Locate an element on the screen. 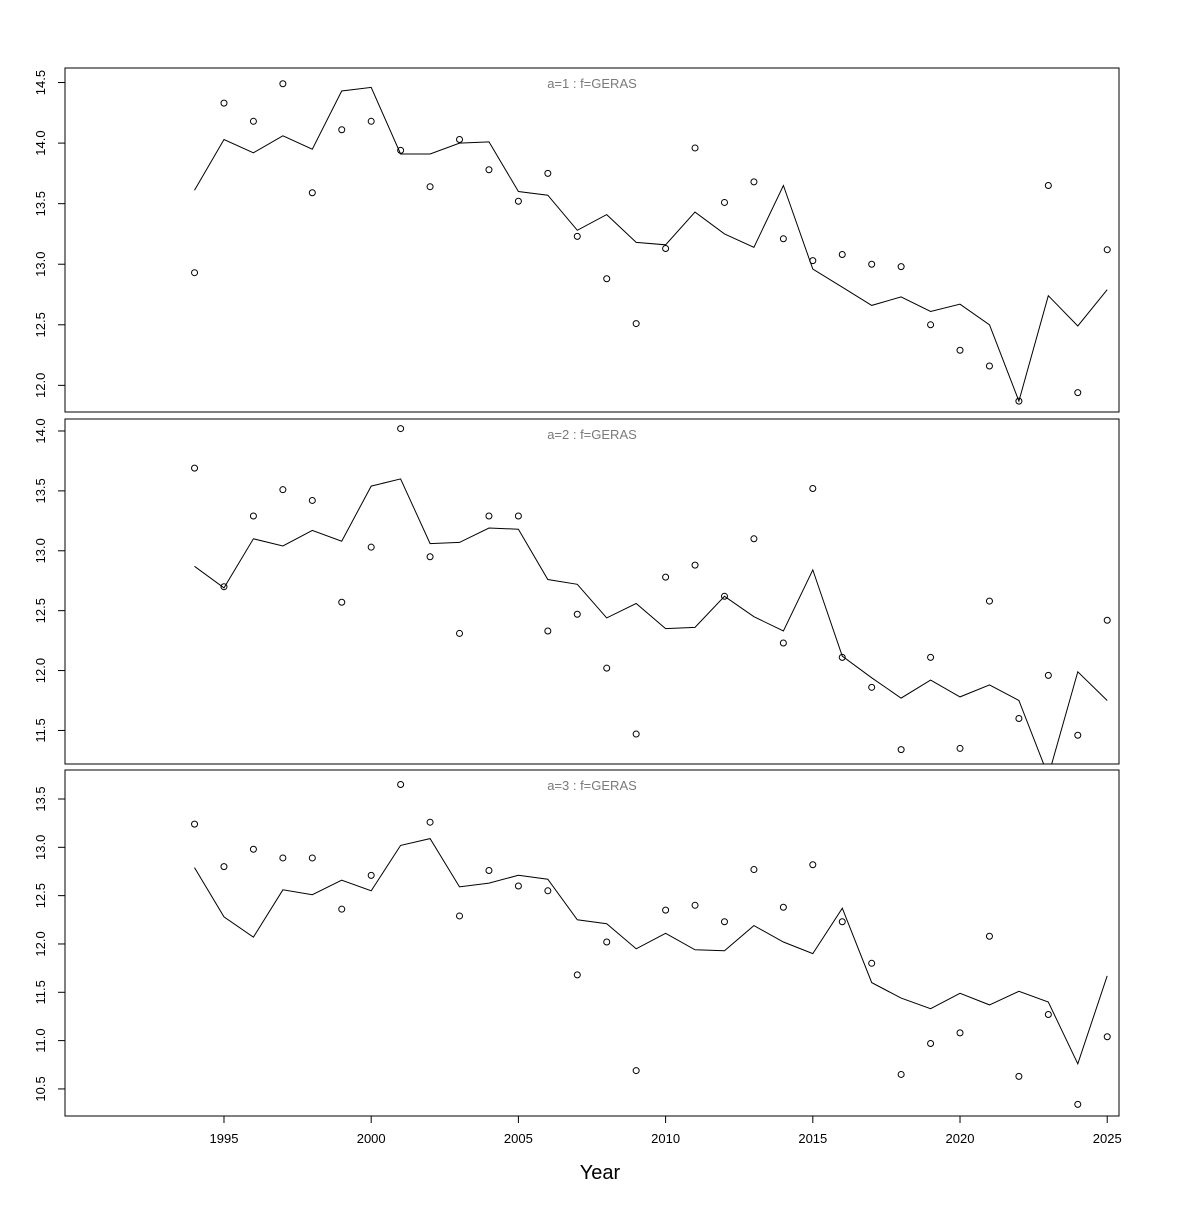 The image size is (1200, 1205). y-tick-label: 11.0 is located at coordinates (40, 1040).